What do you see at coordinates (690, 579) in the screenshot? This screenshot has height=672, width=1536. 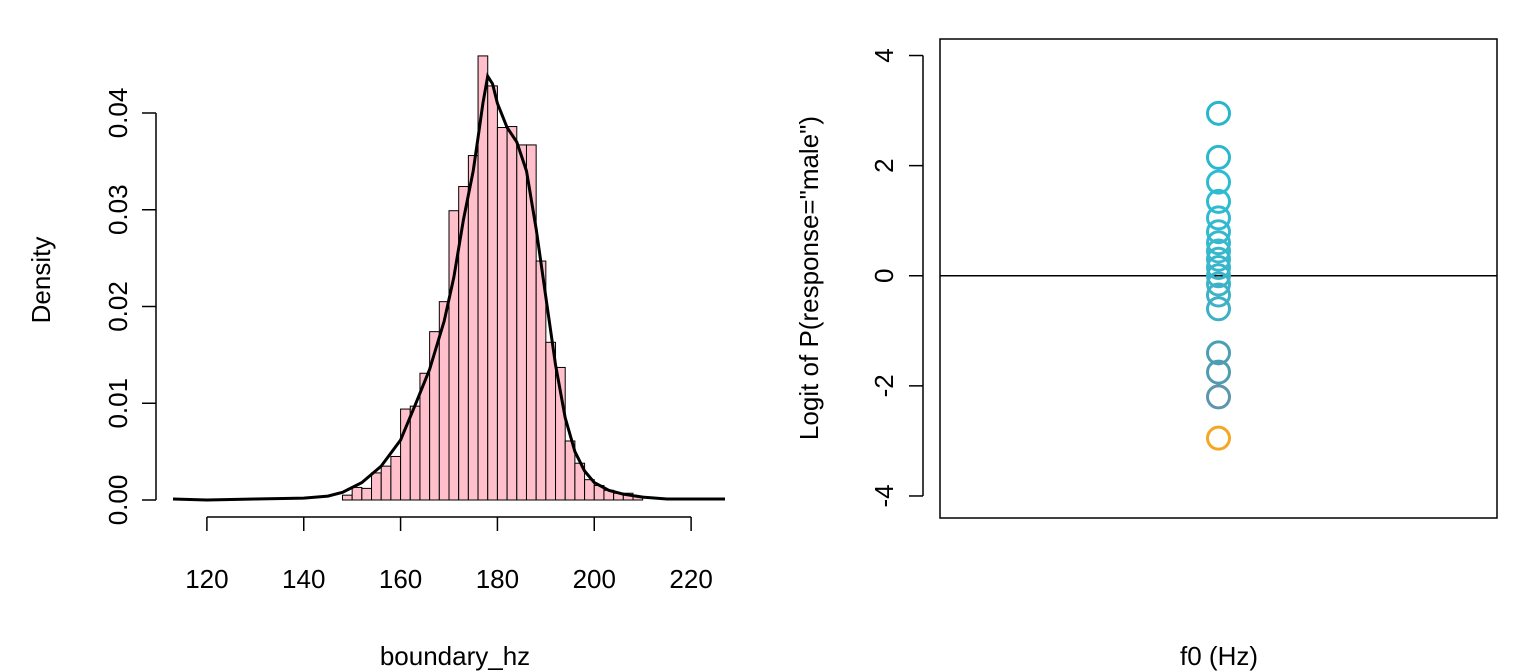 I see `x-tick-label: 220` at bounding box center [690, 579].